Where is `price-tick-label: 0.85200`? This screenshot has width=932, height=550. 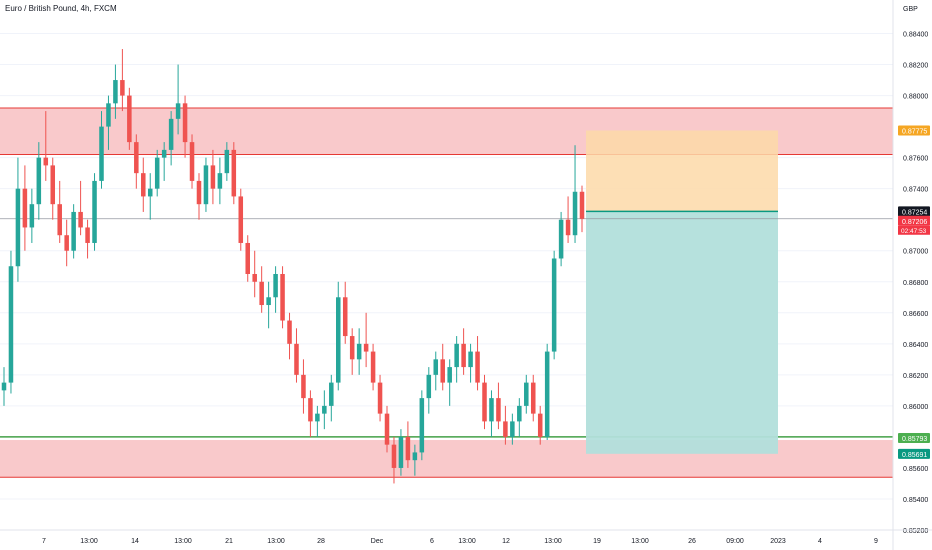
price-tick-label: 0.85200 is located at coordinates (915, 531).